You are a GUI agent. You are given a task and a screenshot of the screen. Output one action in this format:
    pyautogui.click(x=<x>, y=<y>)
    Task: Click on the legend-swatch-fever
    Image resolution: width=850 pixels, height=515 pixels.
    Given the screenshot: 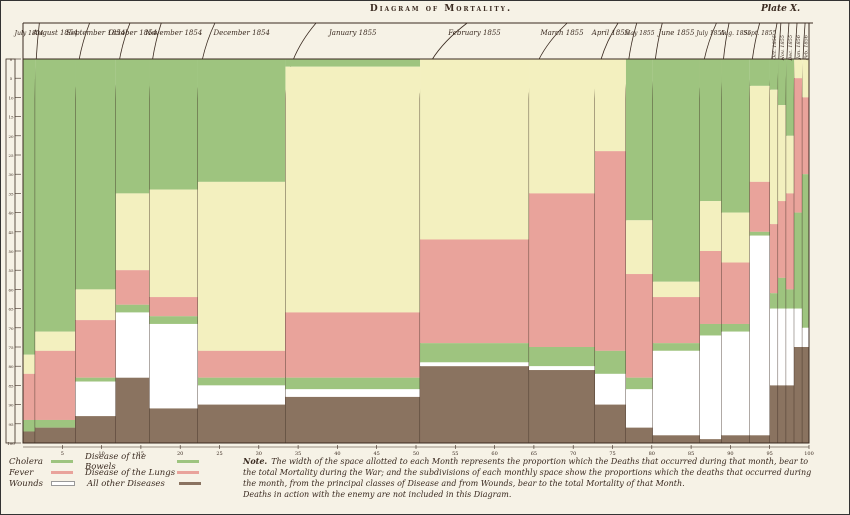 What is the action you would take?
    pyautogui.click(x=62, y=472)
    